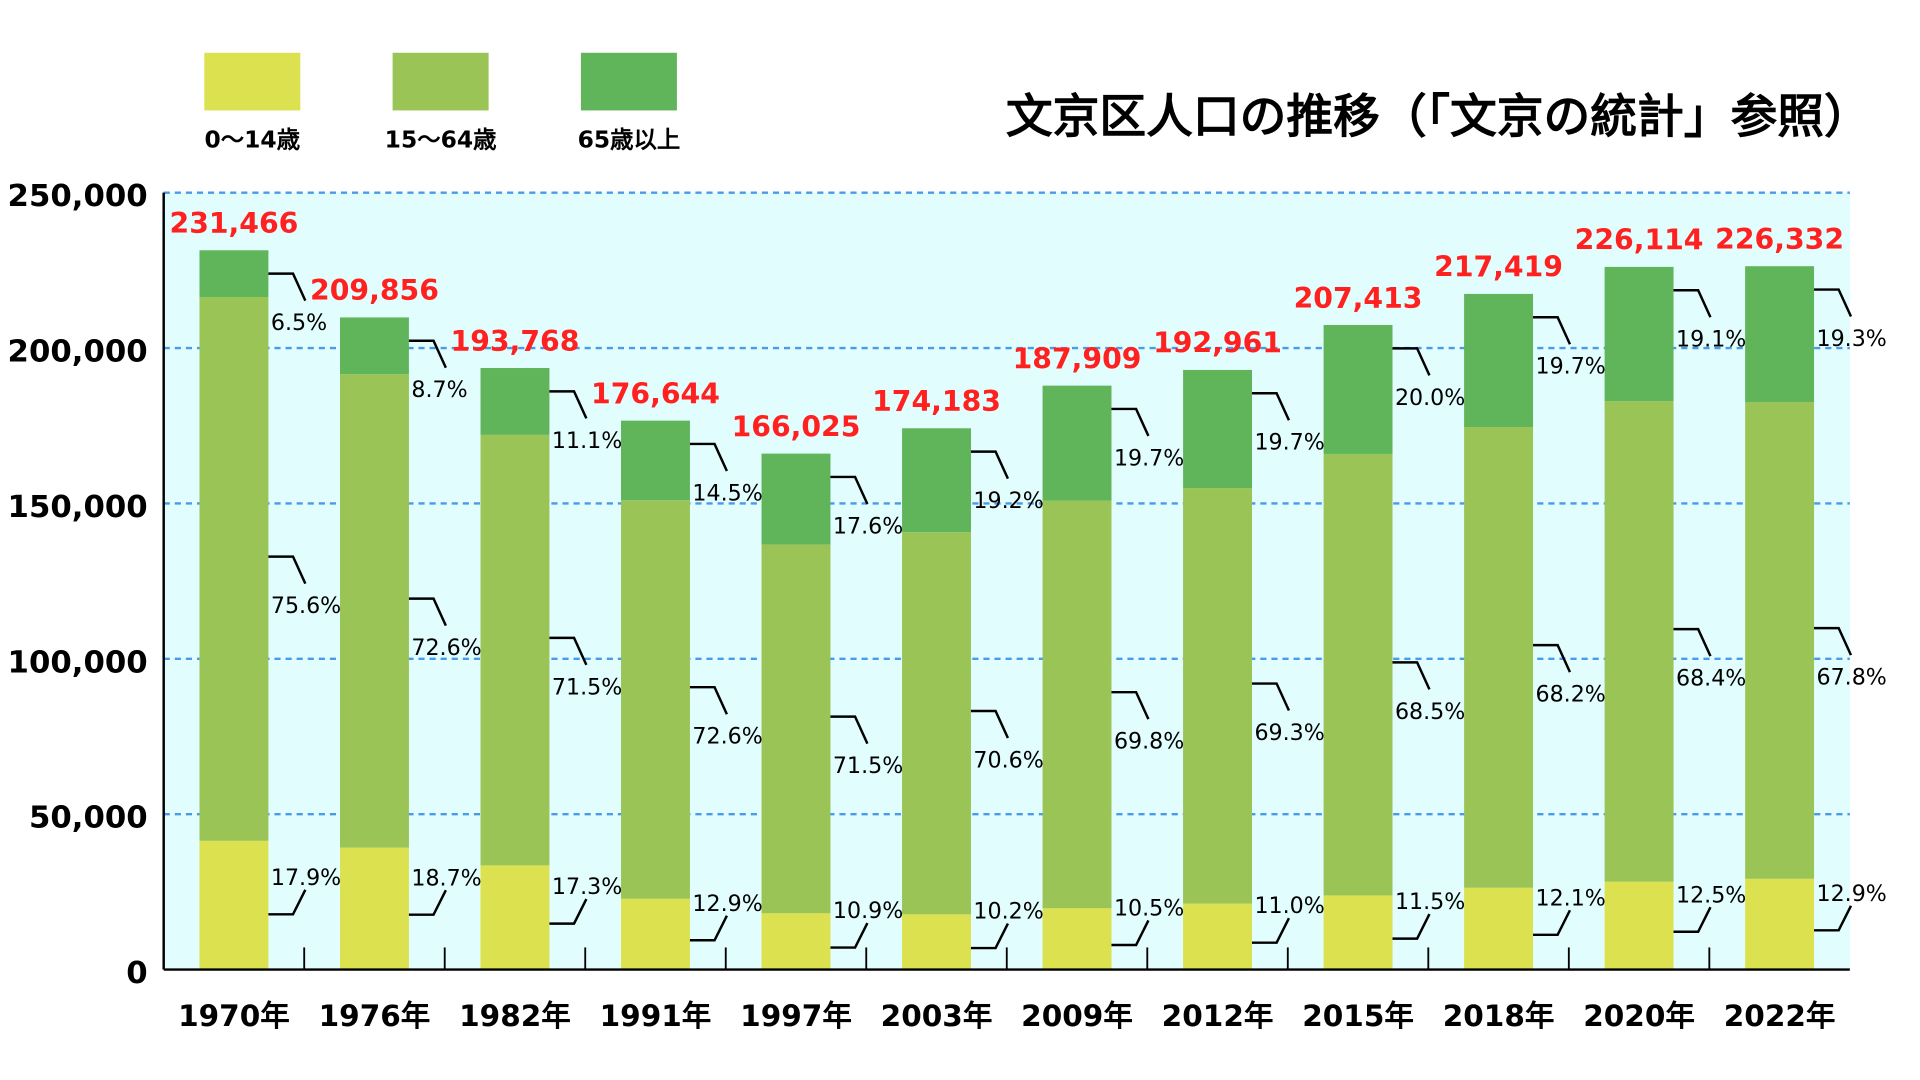  What do you see at coordinates (1077, 1016) in the screenshot?
I see `x-tick-label: 2009年` at bounding box center [1077, 1016].